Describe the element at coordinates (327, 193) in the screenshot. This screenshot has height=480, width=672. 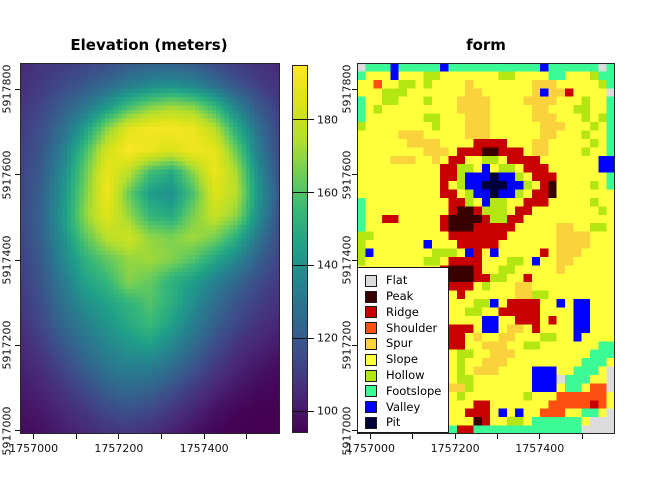
I see `colorbar-tick-label: 160` at that location.